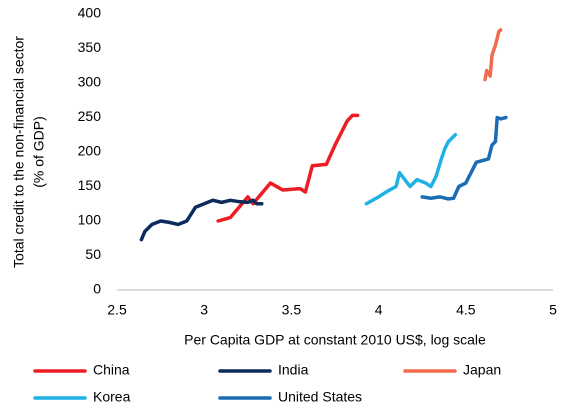 This screenshot has height=408, width=561. What do you see at coordinates (204, 310) in the screenshot?
I see `x-tick-label: 3` at bounding box center [204, 310].